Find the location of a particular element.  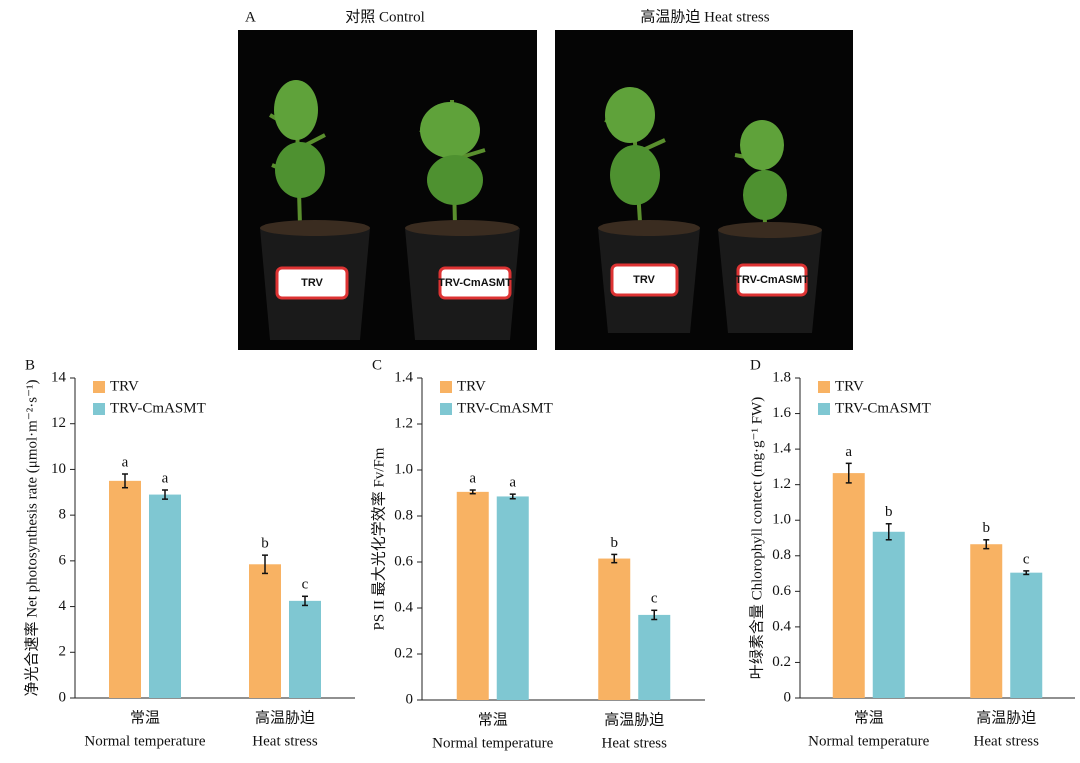

y-tick-label: 2 is located at coordinates (63, 652).